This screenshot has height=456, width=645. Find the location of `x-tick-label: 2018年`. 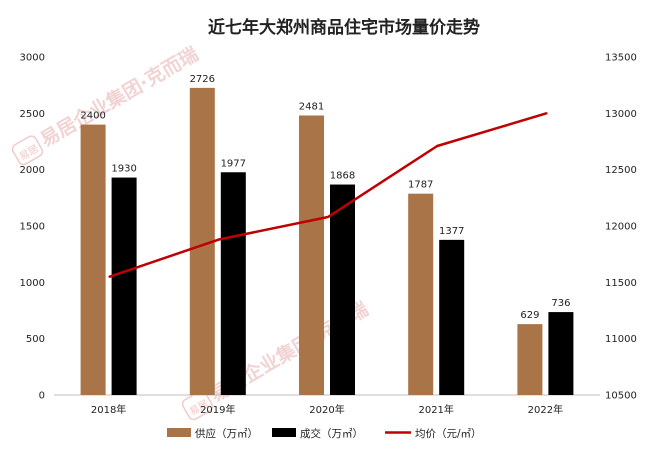

x-tick-label: 2018年 is located at coordinates (108, 409).